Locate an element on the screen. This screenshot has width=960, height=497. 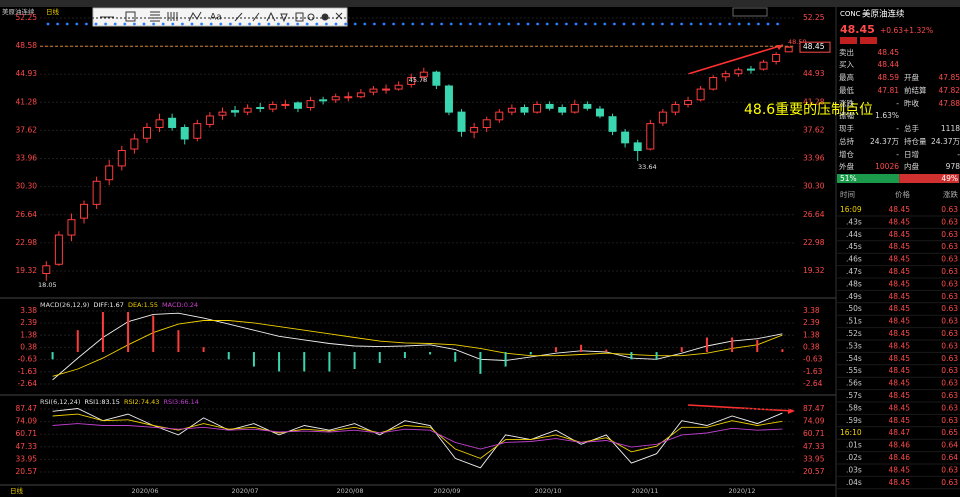
quote-label: 昨收 is located at coordinates (911, 103).